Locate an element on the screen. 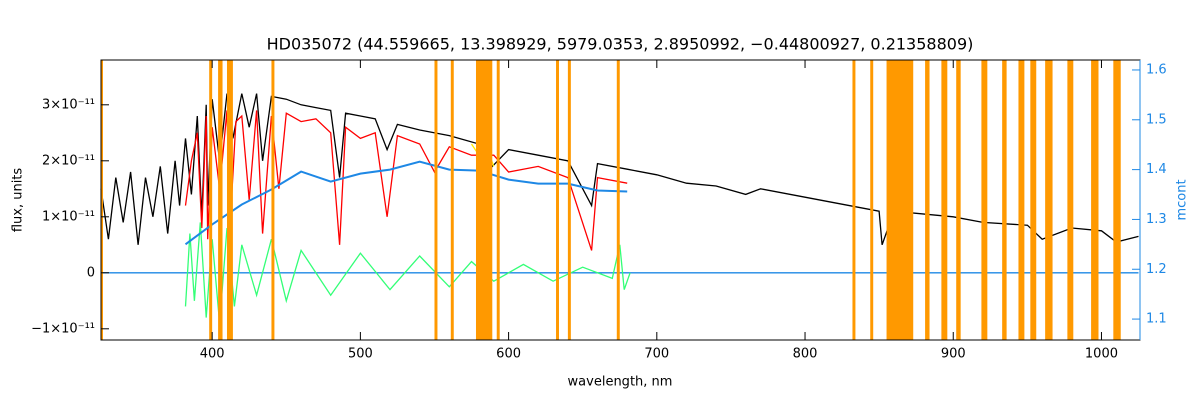 The width and height of the screenshot is (1200, 404). x-tick-label: 800 is located at coordinates (805, 354).